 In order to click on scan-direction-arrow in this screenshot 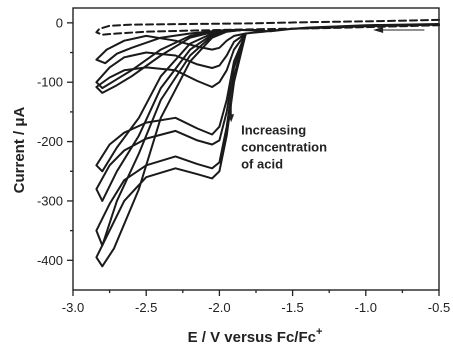, I will do `click(399, 29)`.